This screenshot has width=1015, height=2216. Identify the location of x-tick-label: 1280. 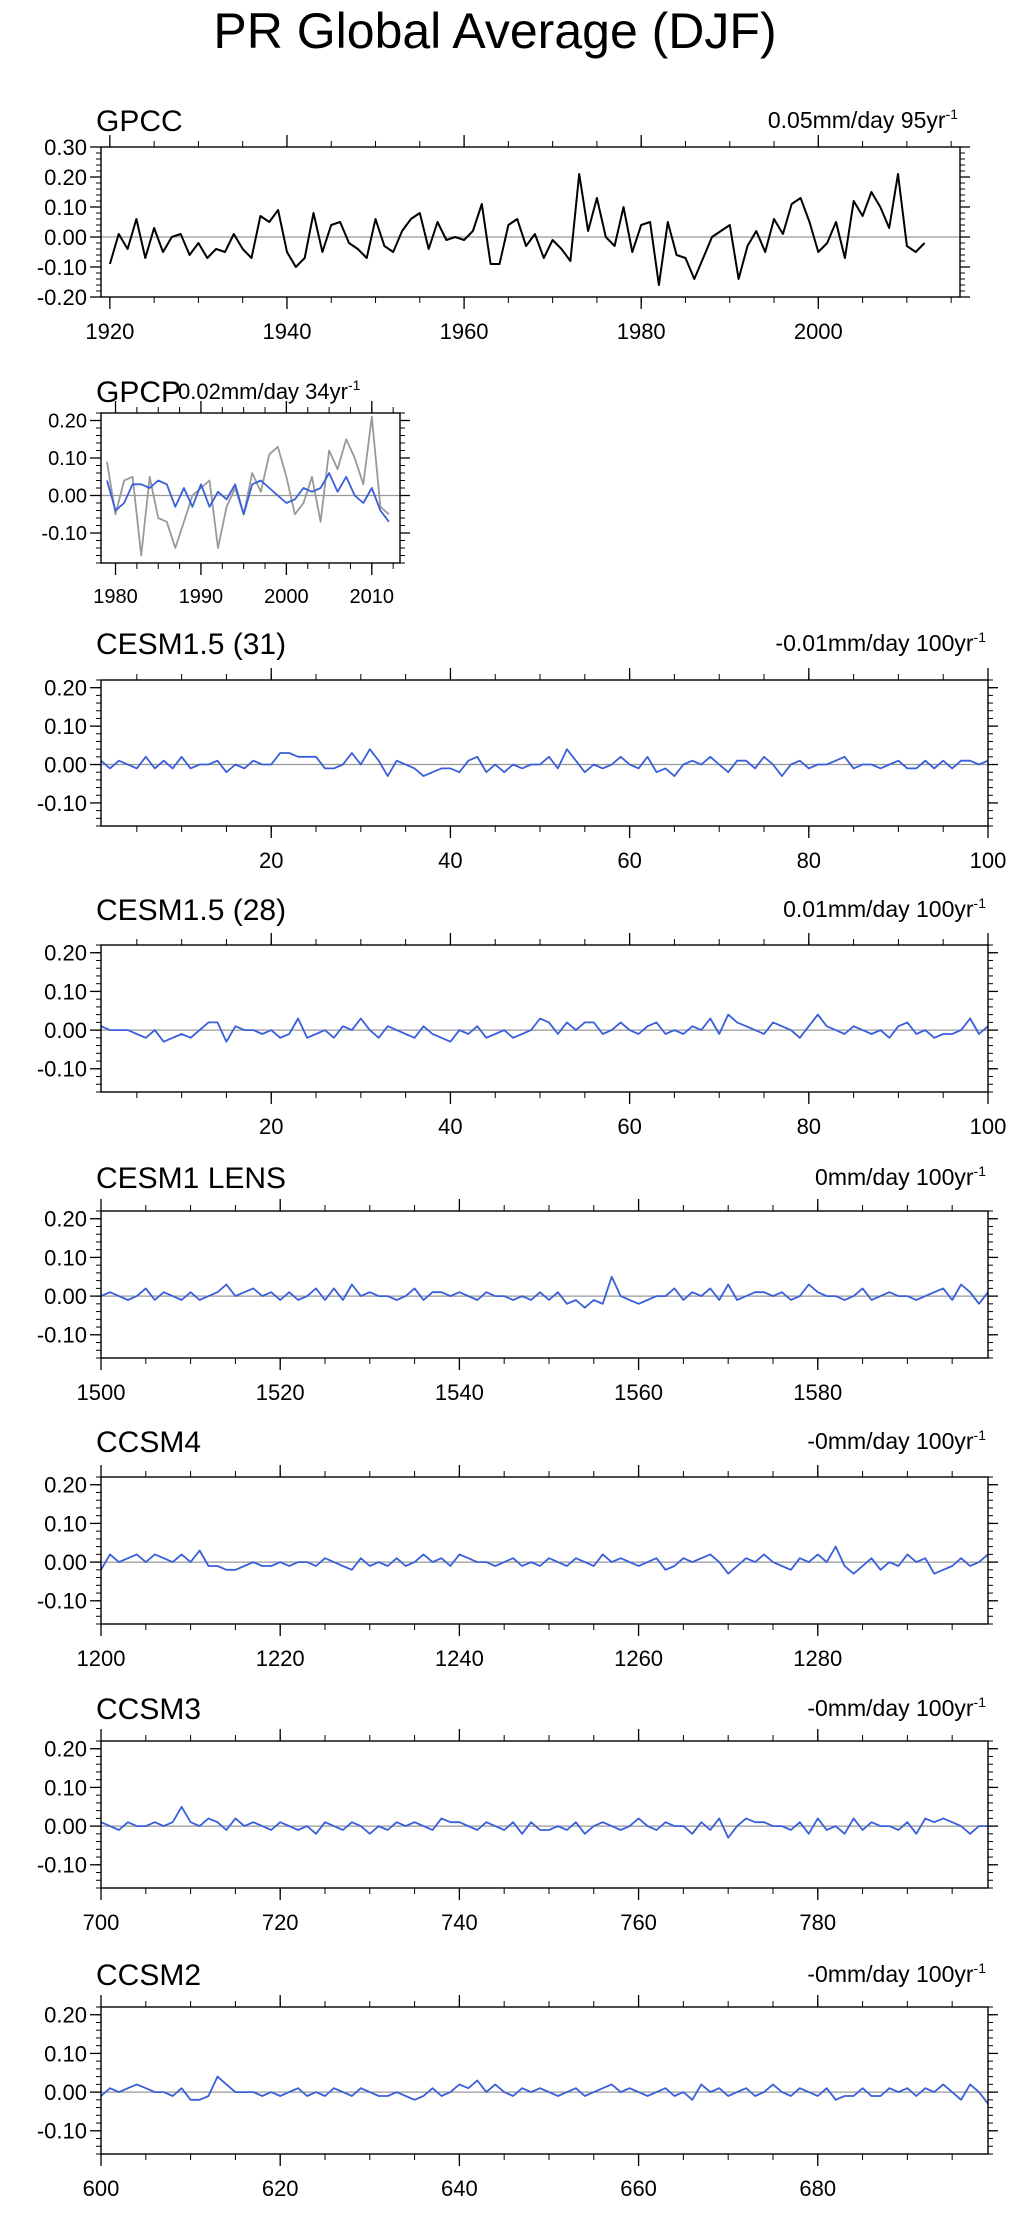
(817, 1658).